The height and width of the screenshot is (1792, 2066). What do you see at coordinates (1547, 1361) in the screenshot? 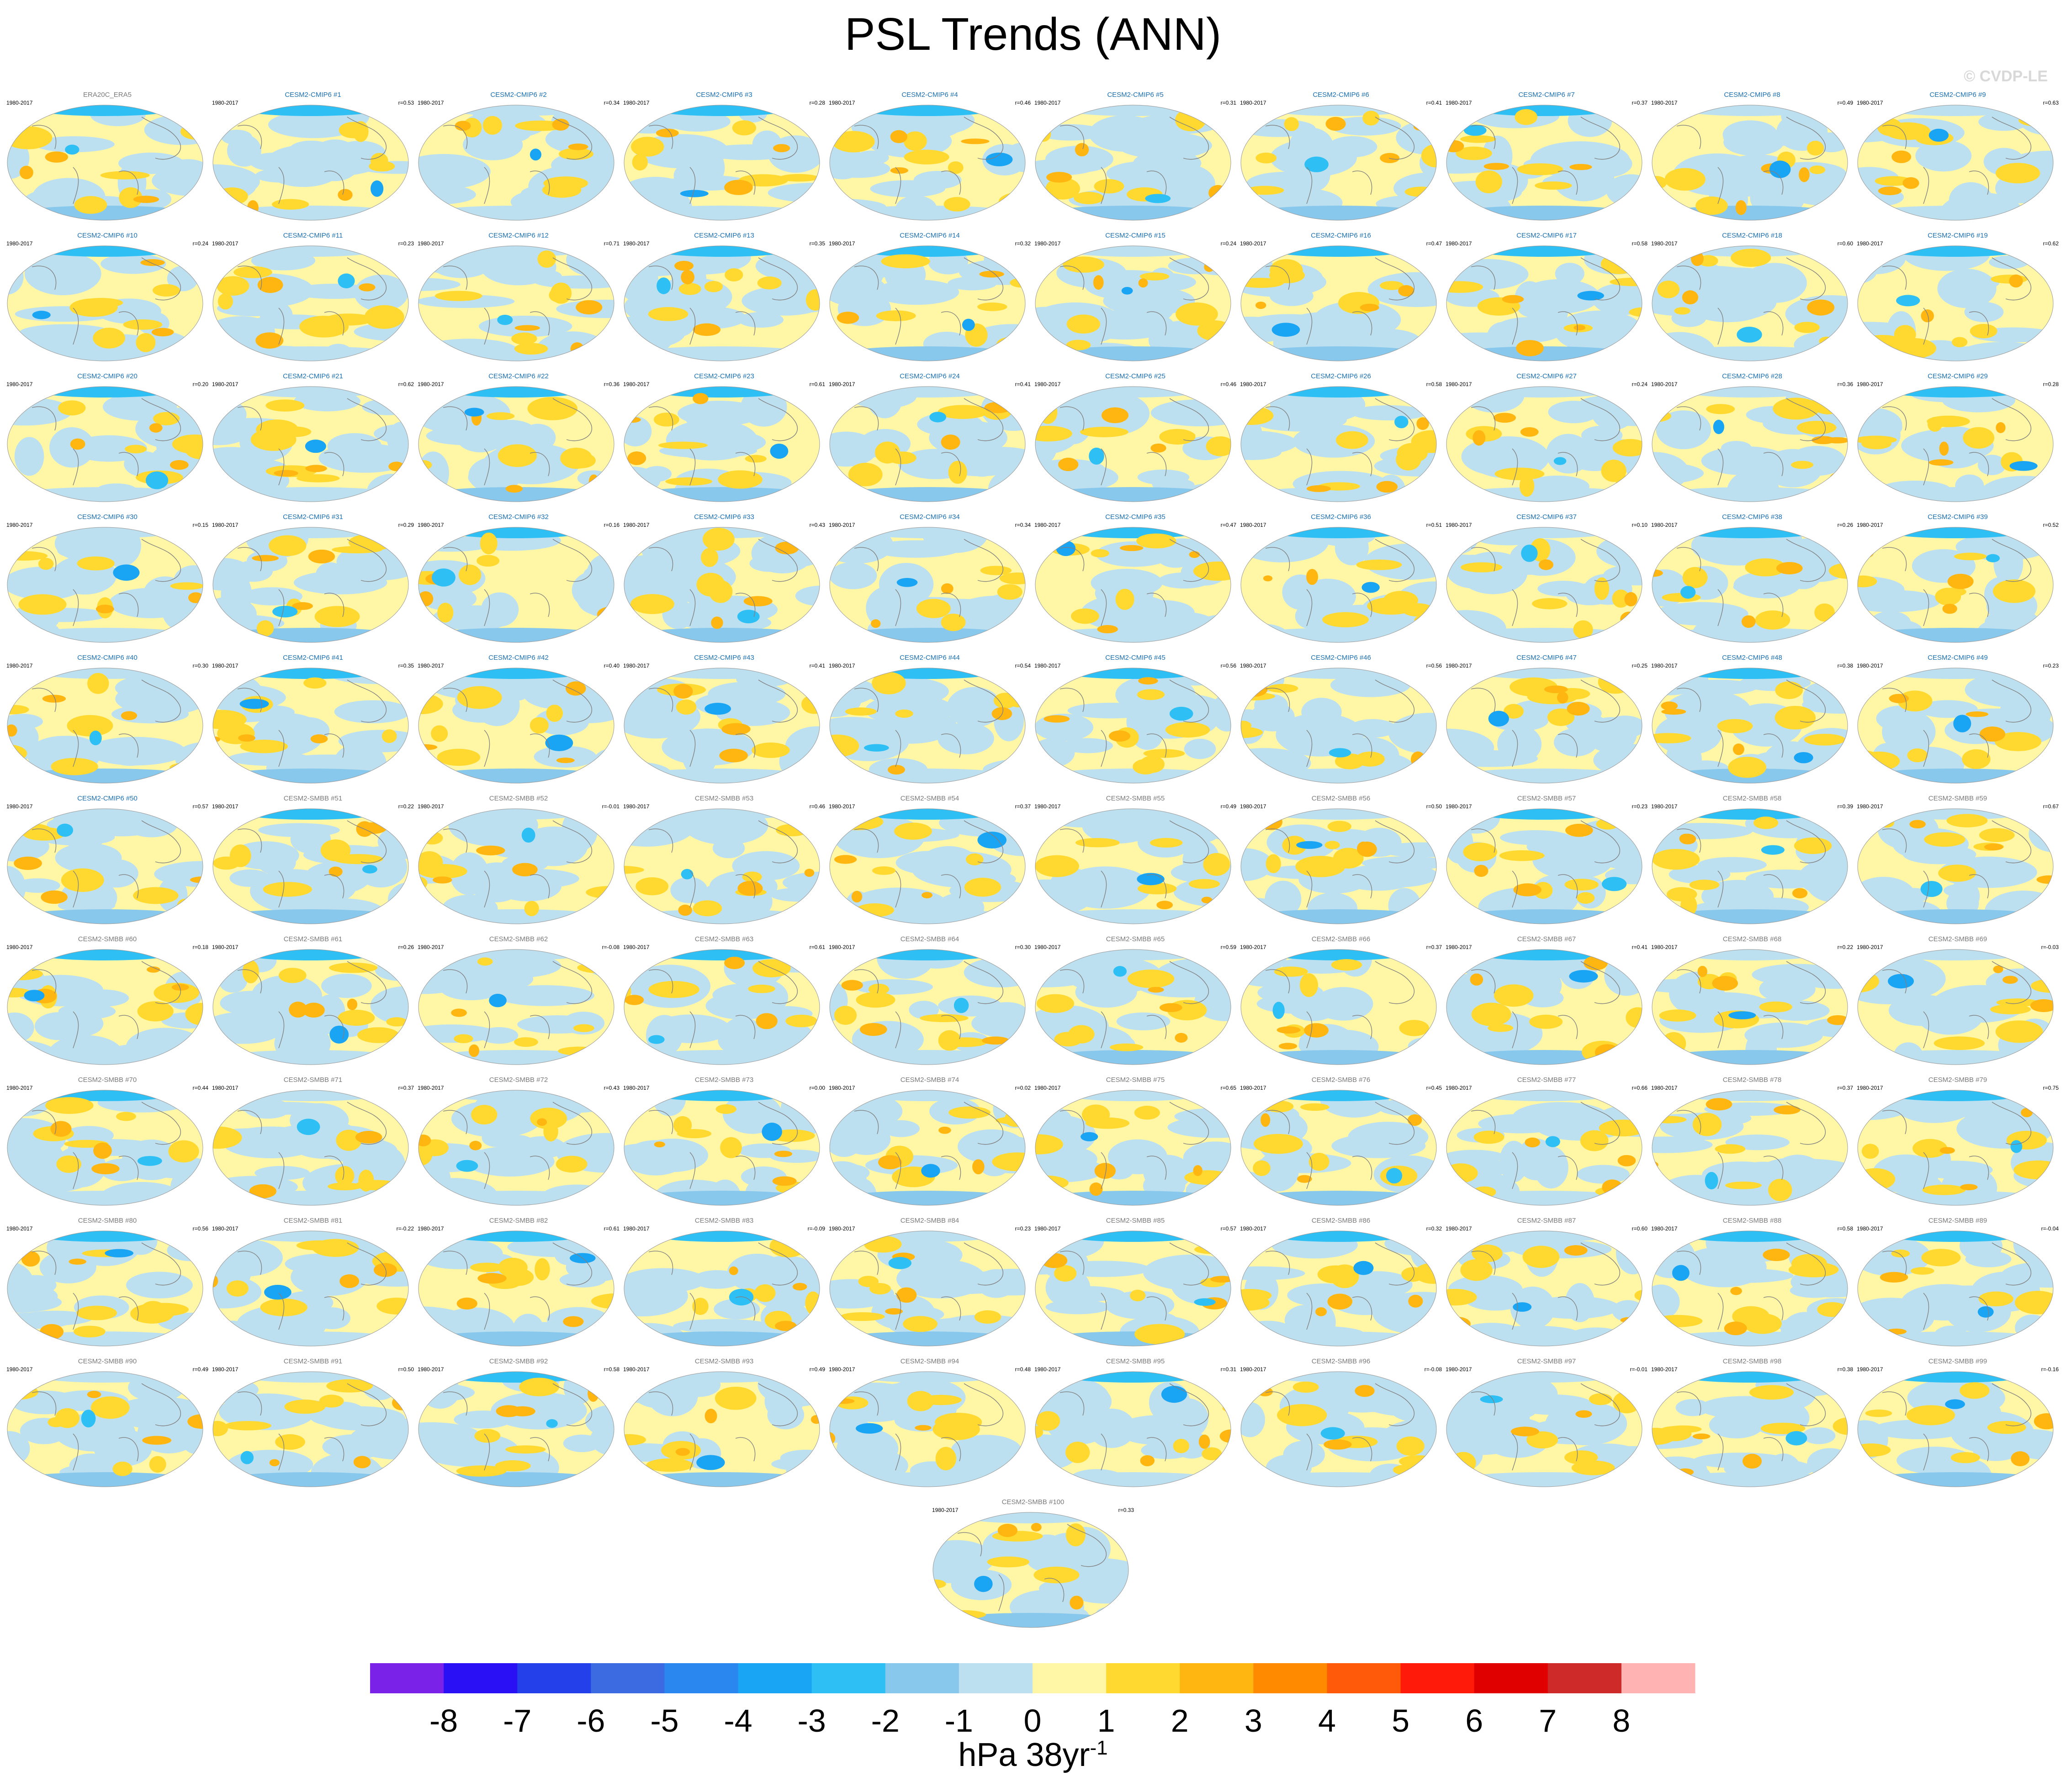
I see `panel-title: CESM2-SMBB #97` at bounding box center [1547, 1361].